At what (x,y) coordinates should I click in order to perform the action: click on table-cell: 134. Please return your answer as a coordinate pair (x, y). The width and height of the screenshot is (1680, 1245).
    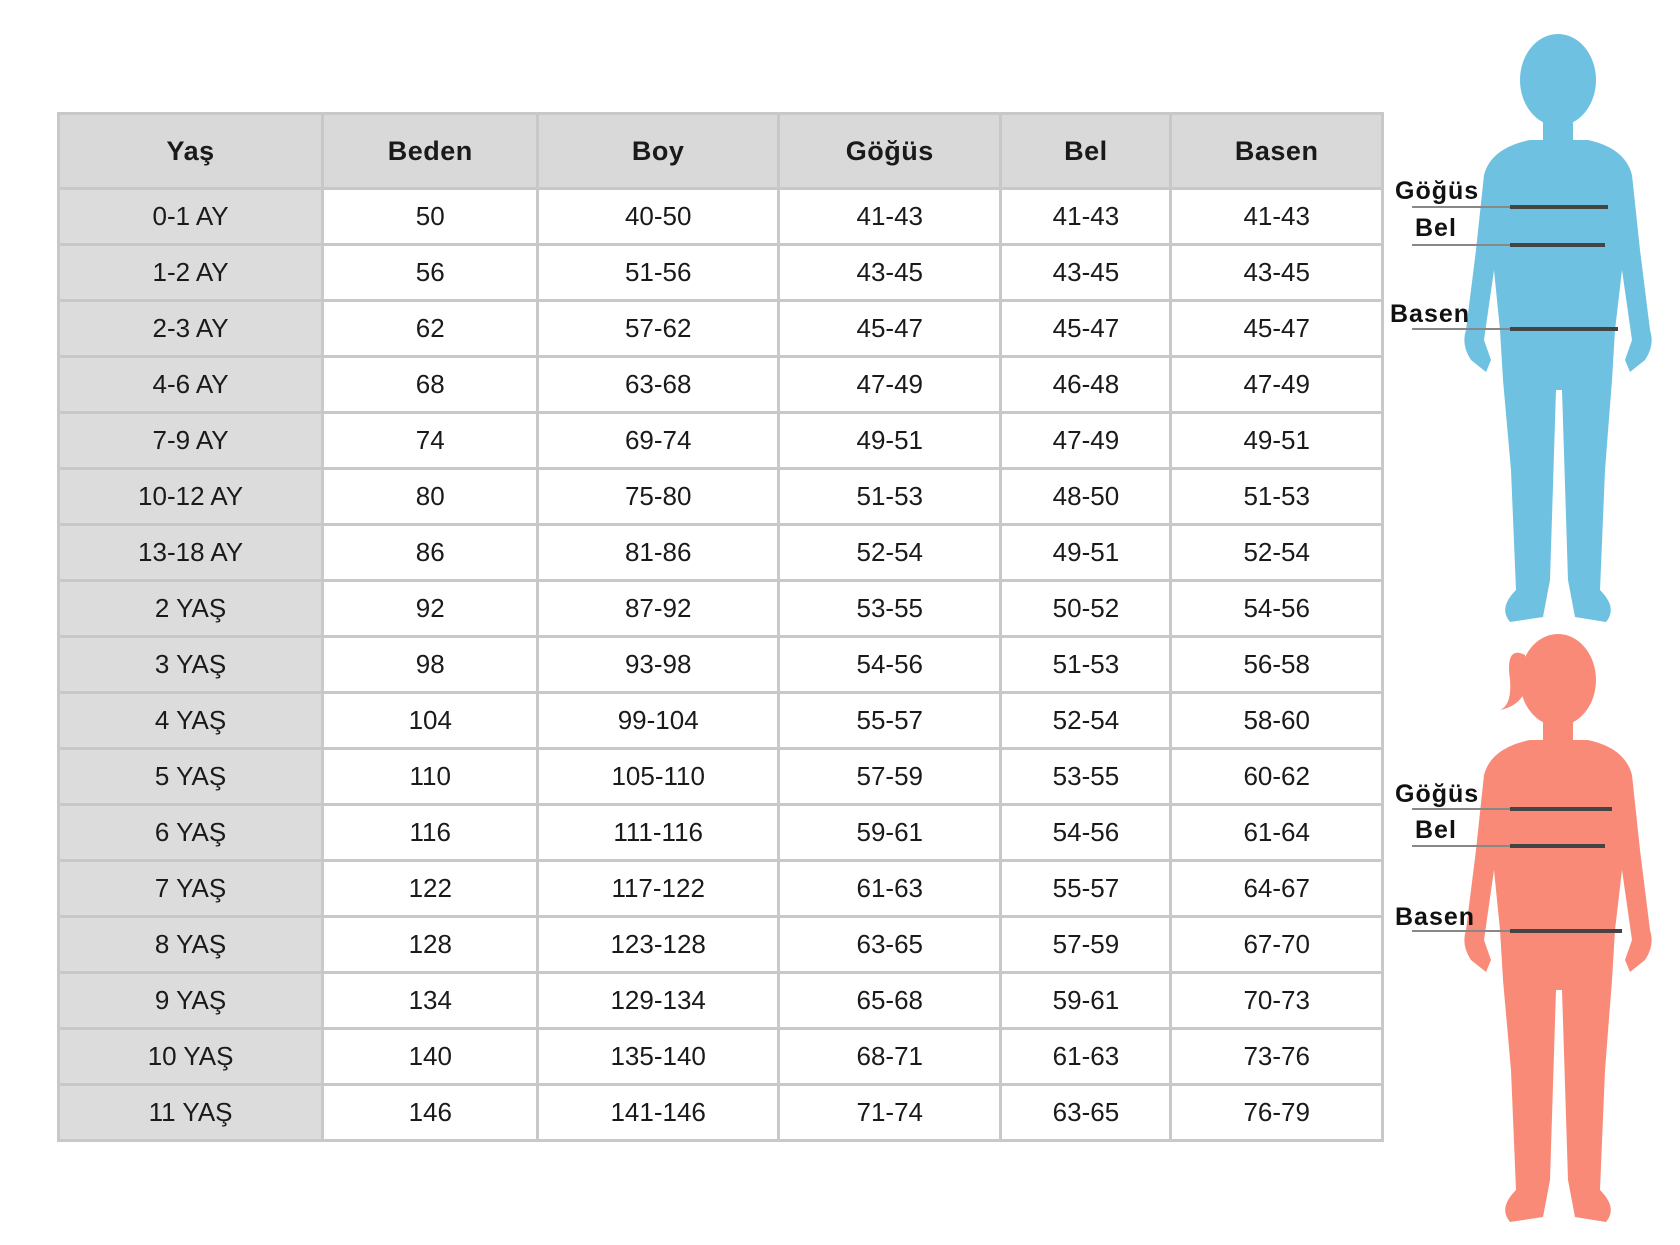
    Looking at the image, I should click on (430, 1000).